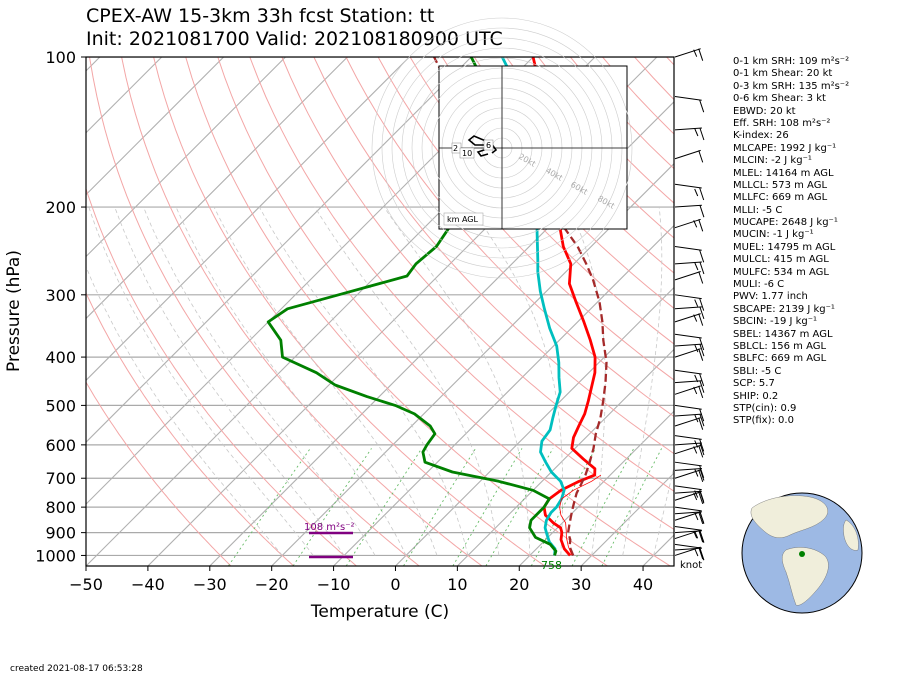  I want to click on index-line: MLLI: -5 C, so click(758, 210).